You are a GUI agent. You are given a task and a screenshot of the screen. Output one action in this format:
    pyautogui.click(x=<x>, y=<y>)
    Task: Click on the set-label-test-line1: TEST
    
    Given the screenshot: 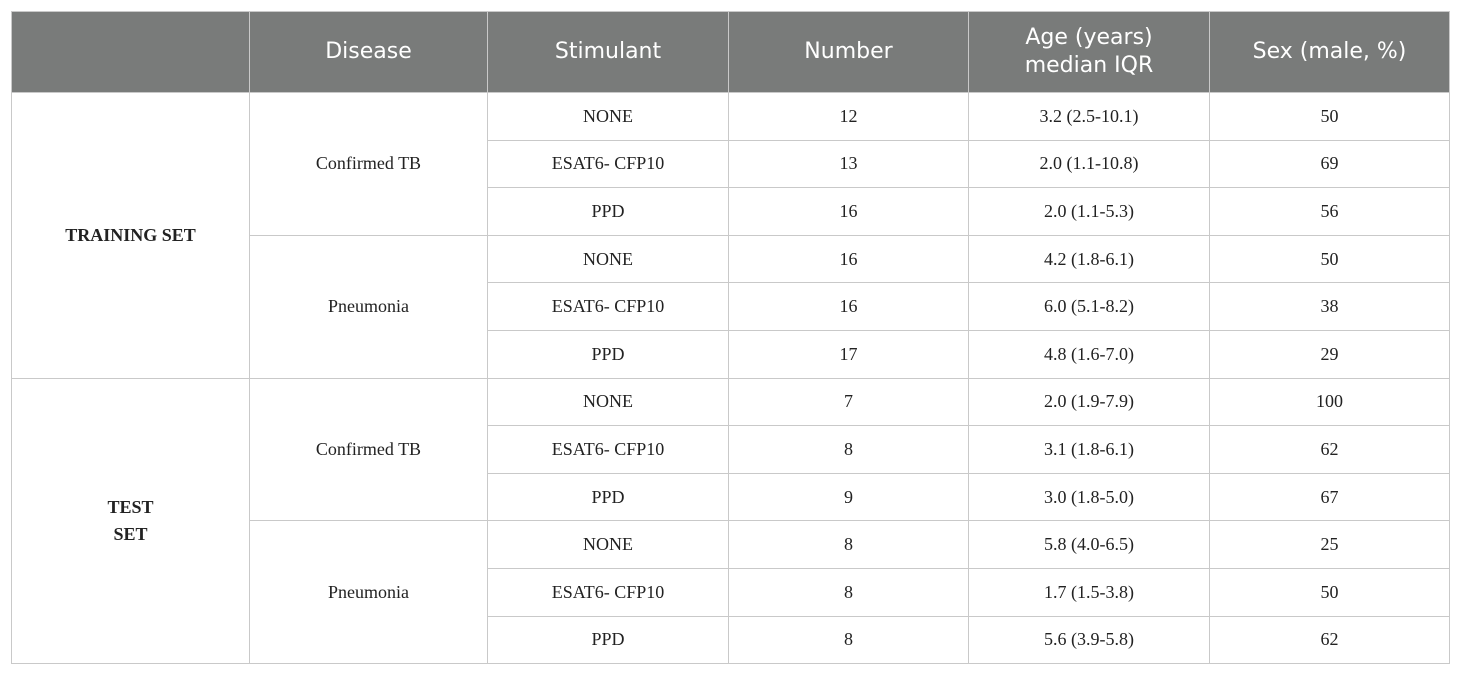 What is the action you would take?
    pyautogui.click(x=130, y=506)
    